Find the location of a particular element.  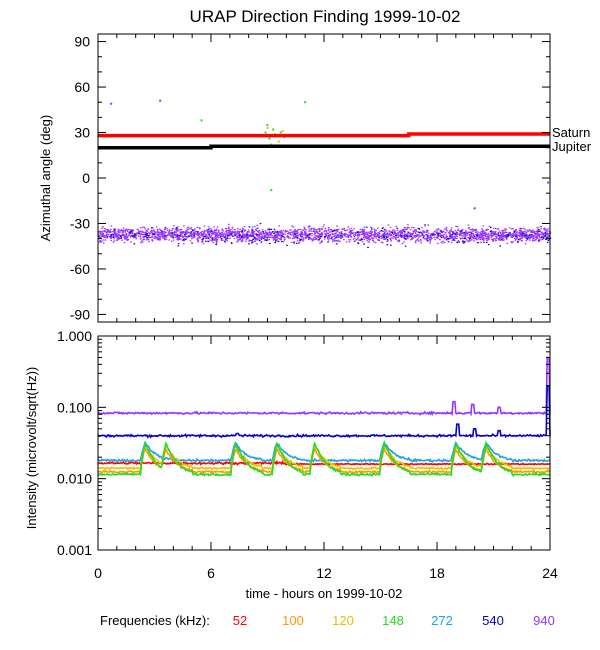

chart-title: URAP Direction Finding 1999-10-02 is located at coordinates (325, 16).